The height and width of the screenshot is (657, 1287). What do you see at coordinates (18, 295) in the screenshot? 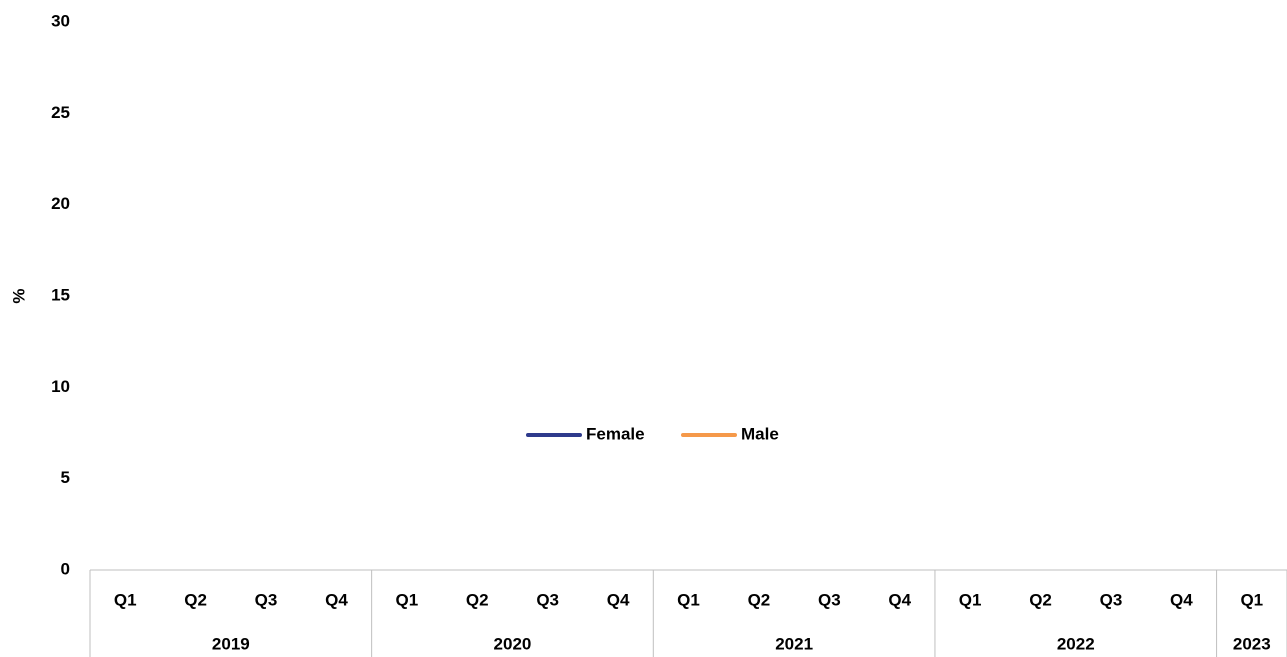
I see `y-axis-label: %` at bounding box center [18, 295].